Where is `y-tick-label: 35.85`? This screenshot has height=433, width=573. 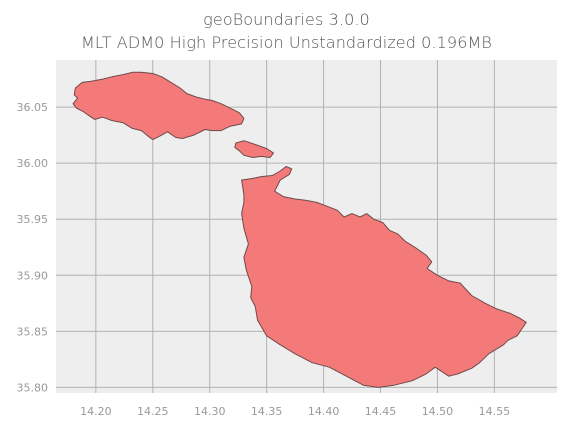
y-tick-label: 35.85 is located at coordinates (33, 331).